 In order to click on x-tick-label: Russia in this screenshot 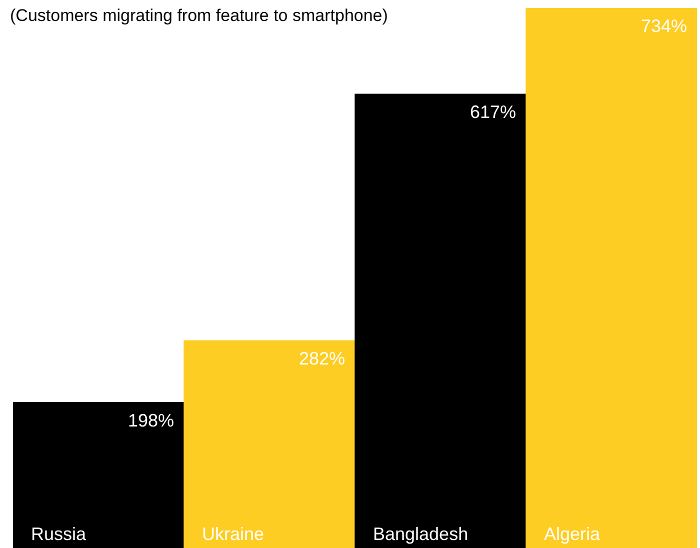, I will do `click(59, 534)`.